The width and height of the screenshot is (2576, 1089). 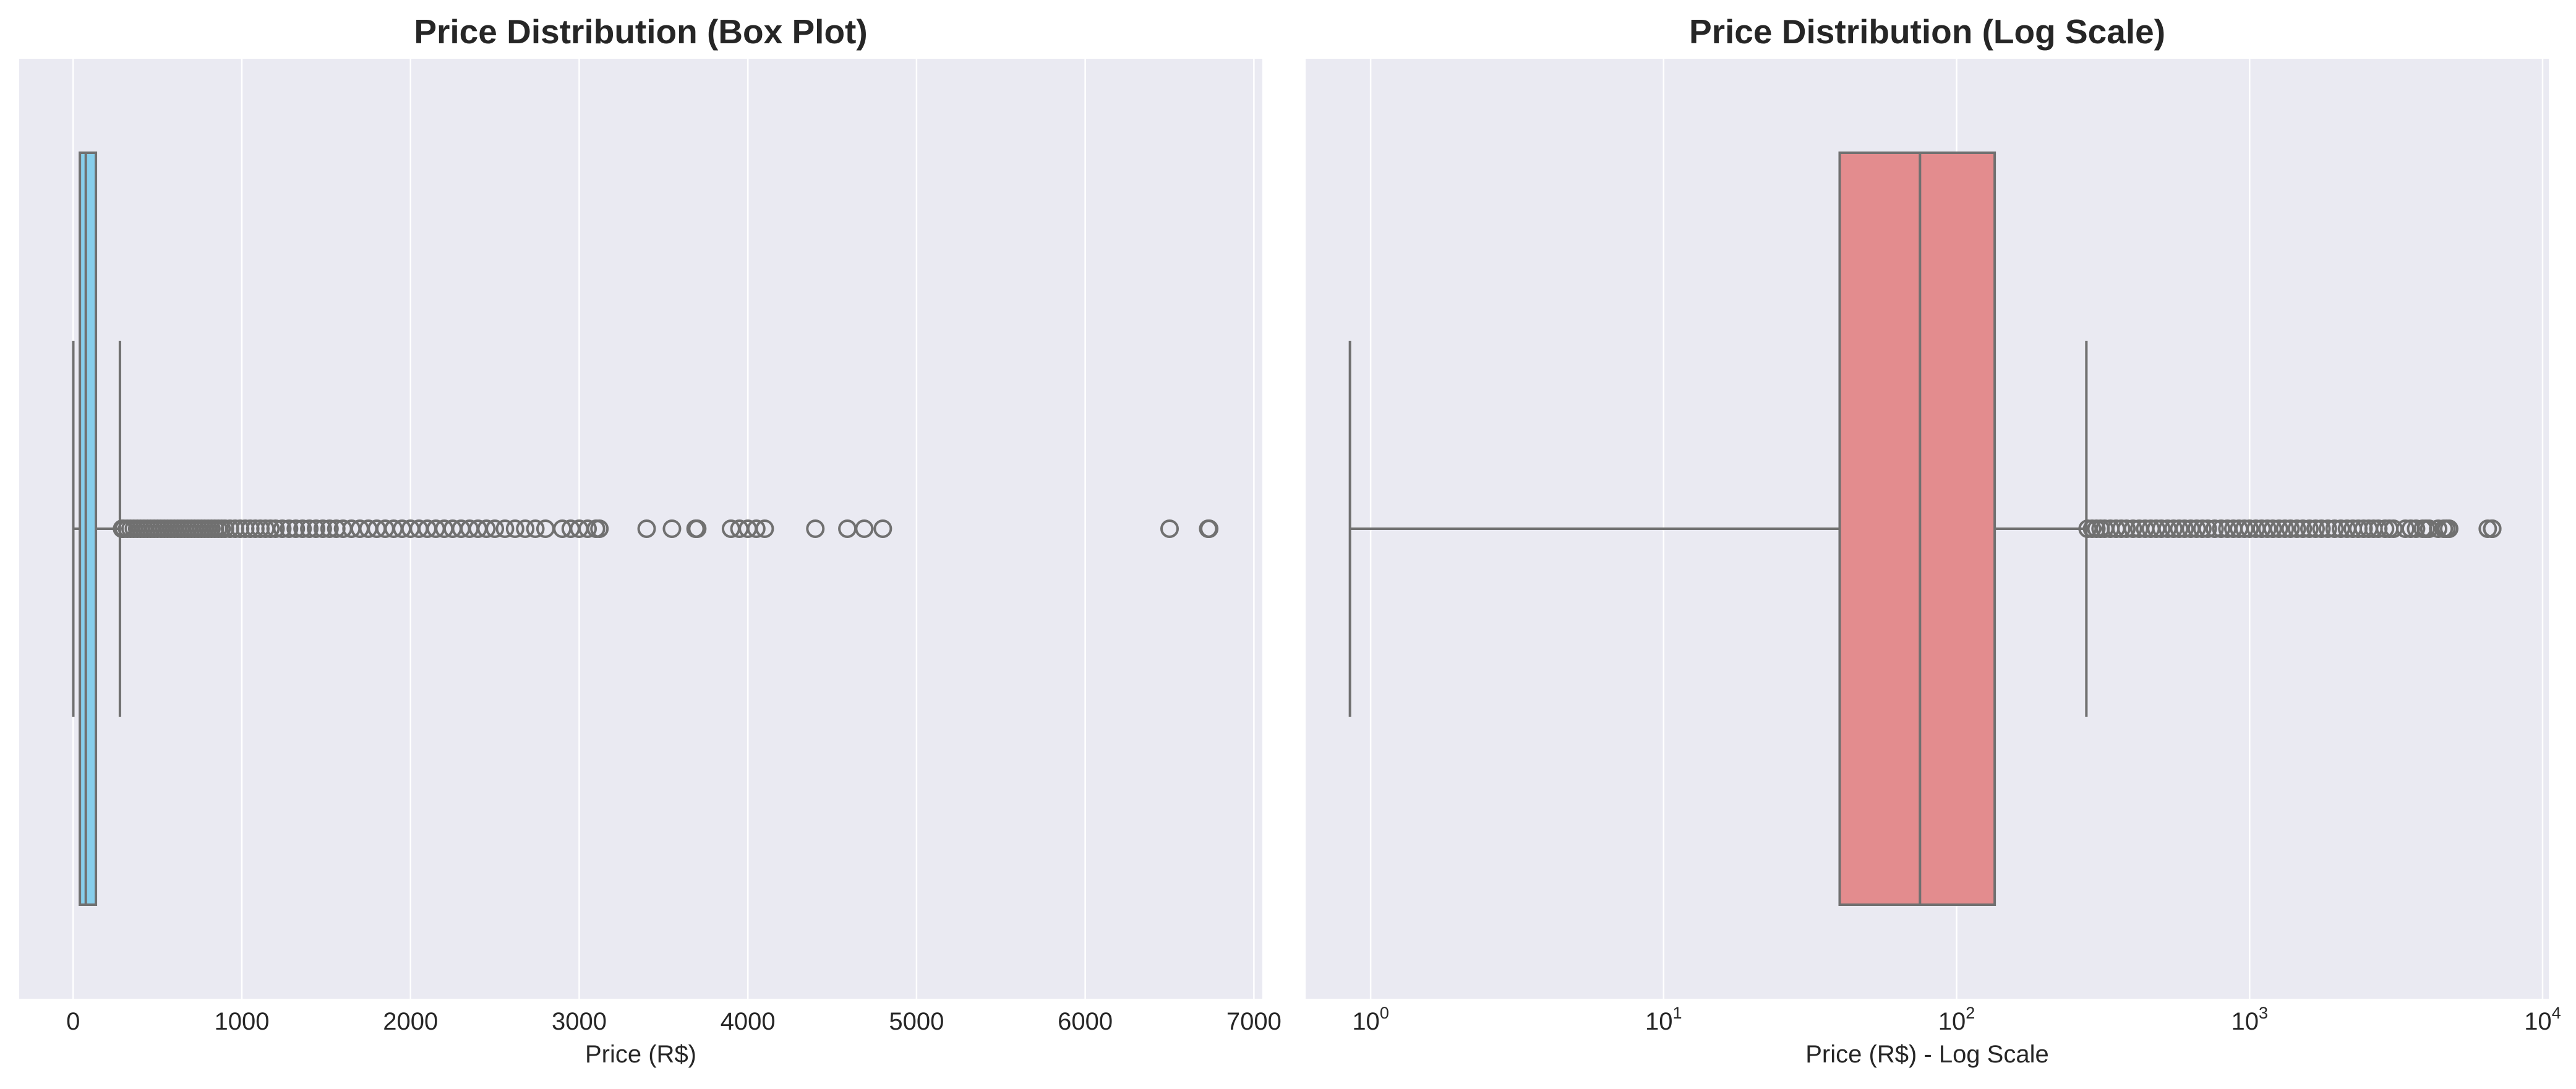 I want to click on x-tick-label: 6000, so click(x=1085, y=1022).